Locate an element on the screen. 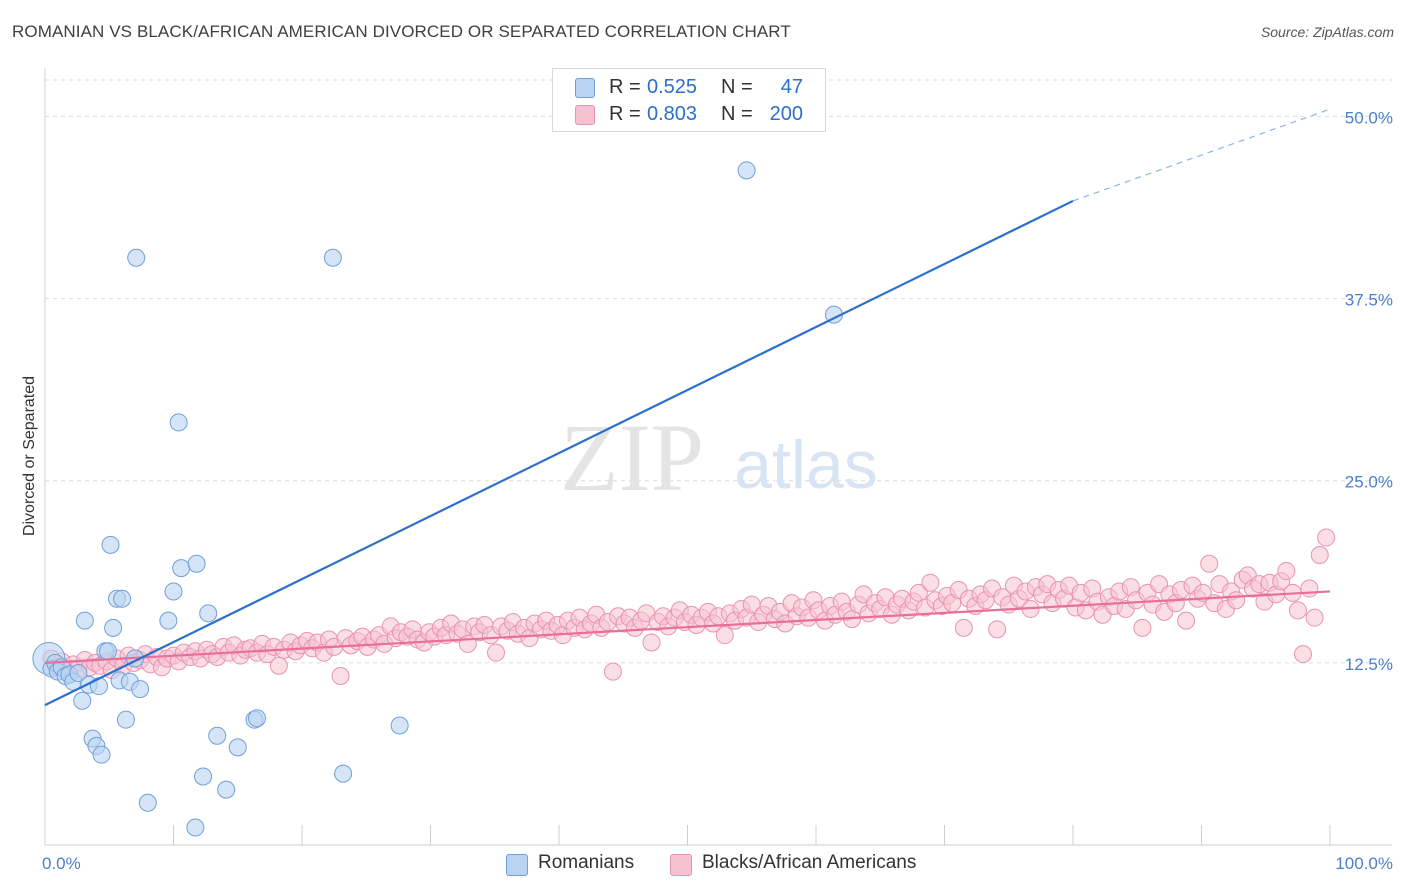 This screenshot has height=892, width=1406. trend-line-blacks is located at coordinates (687, 627).